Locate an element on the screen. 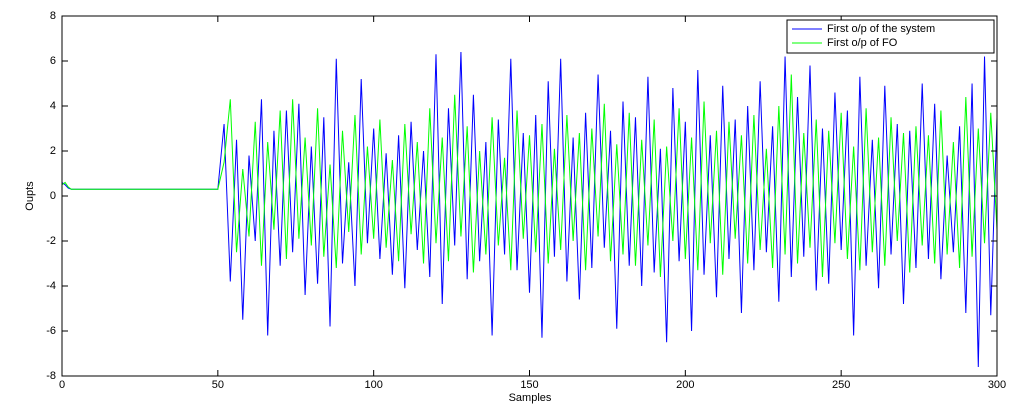  x-tick-label: 250 is located at coordinates (841, 385).